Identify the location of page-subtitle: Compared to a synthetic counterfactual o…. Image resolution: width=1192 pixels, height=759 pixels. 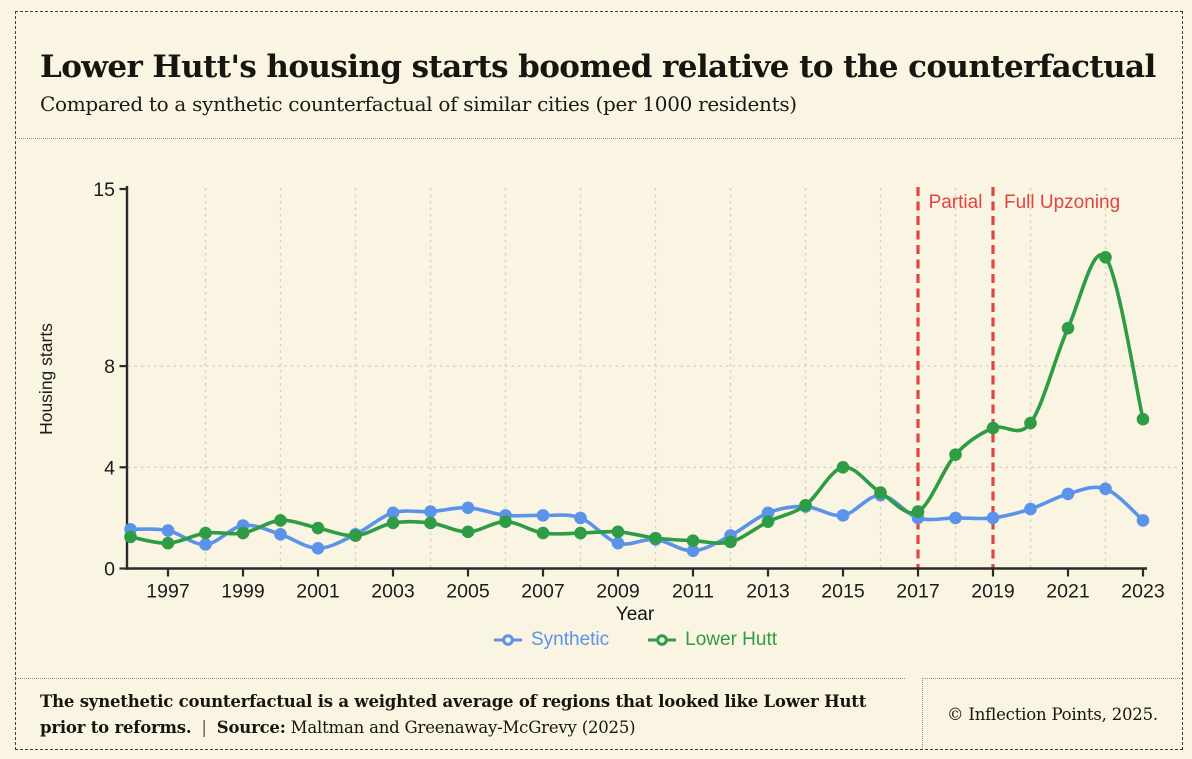
(418, 104).